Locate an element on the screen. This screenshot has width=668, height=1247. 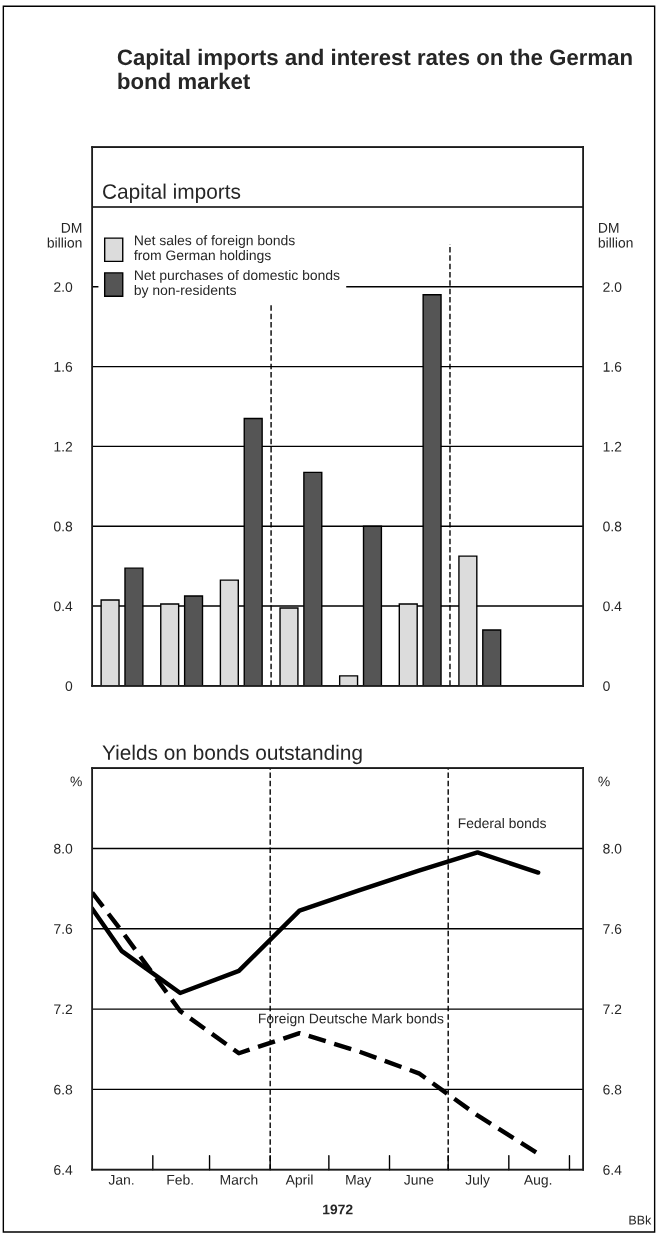
y-axis-title: DM billion is located at coordinates (64, 235).